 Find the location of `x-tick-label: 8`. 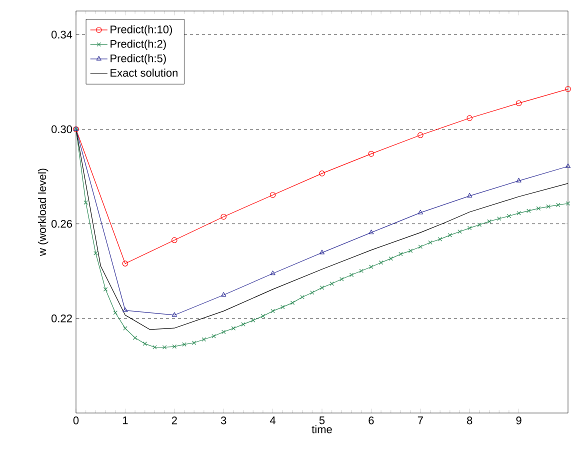

x-tick-label: 8 is located at coordinates (469, 420).